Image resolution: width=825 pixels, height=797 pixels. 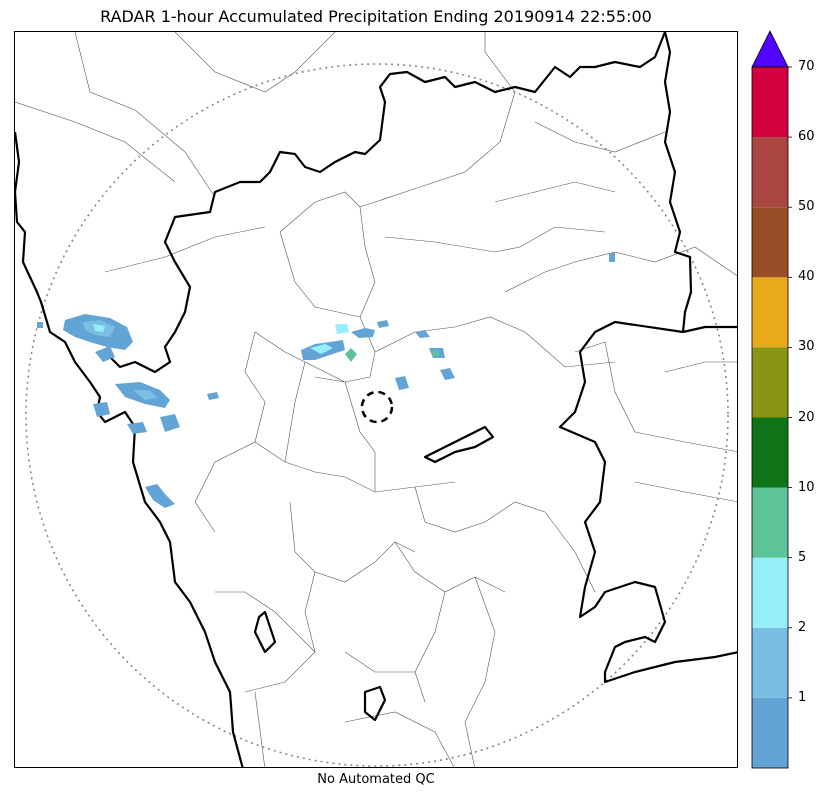 What do you see at coordinates (806, 66) in the screenshot?
I see `colorbar-tick-label: 70` at bounding box center [806, 66].